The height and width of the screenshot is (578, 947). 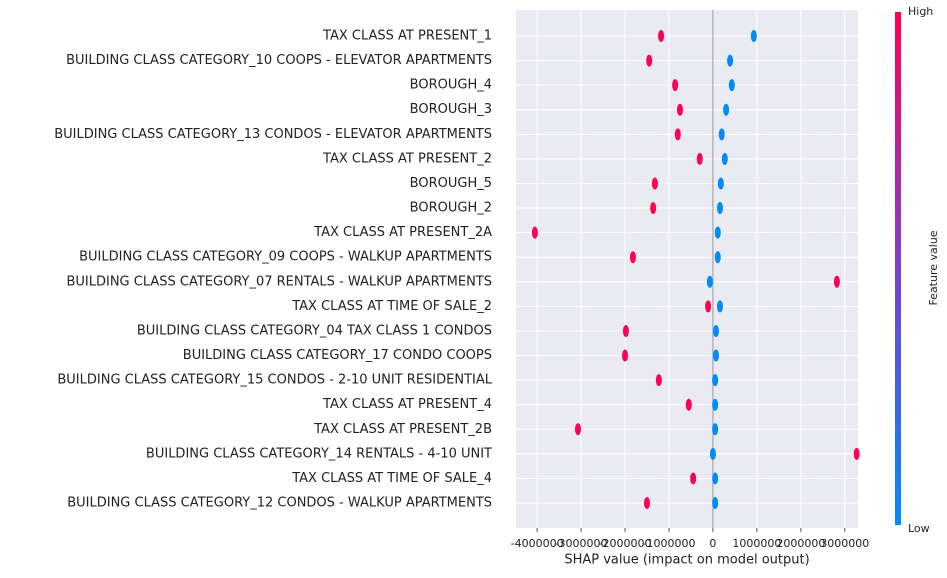 I want to click on x-tick-label: 0, so click(x=712, y=543).